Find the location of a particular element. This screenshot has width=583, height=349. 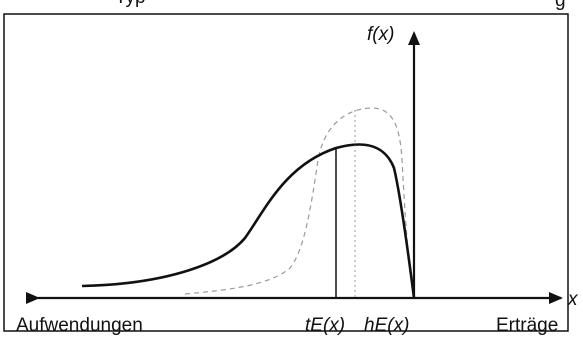

right-end-label: Erträge is located at coordinates (527, 325).